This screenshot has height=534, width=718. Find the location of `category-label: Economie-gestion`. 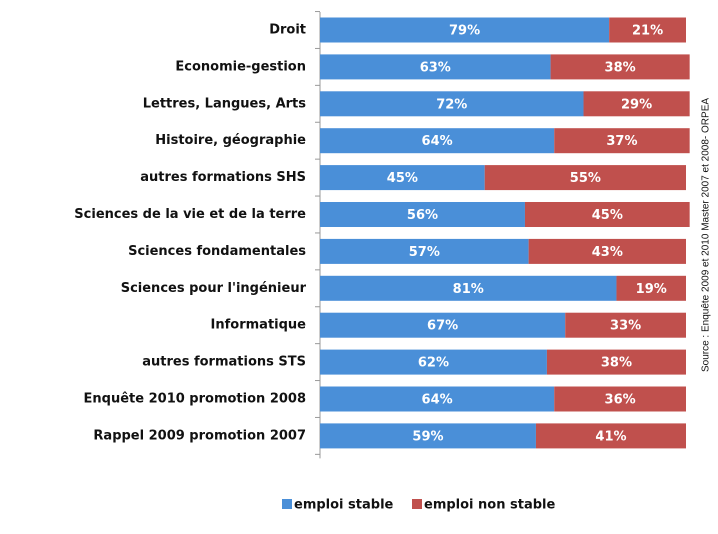

category-label: Economie-gestion is located at coordinates (240, 66).